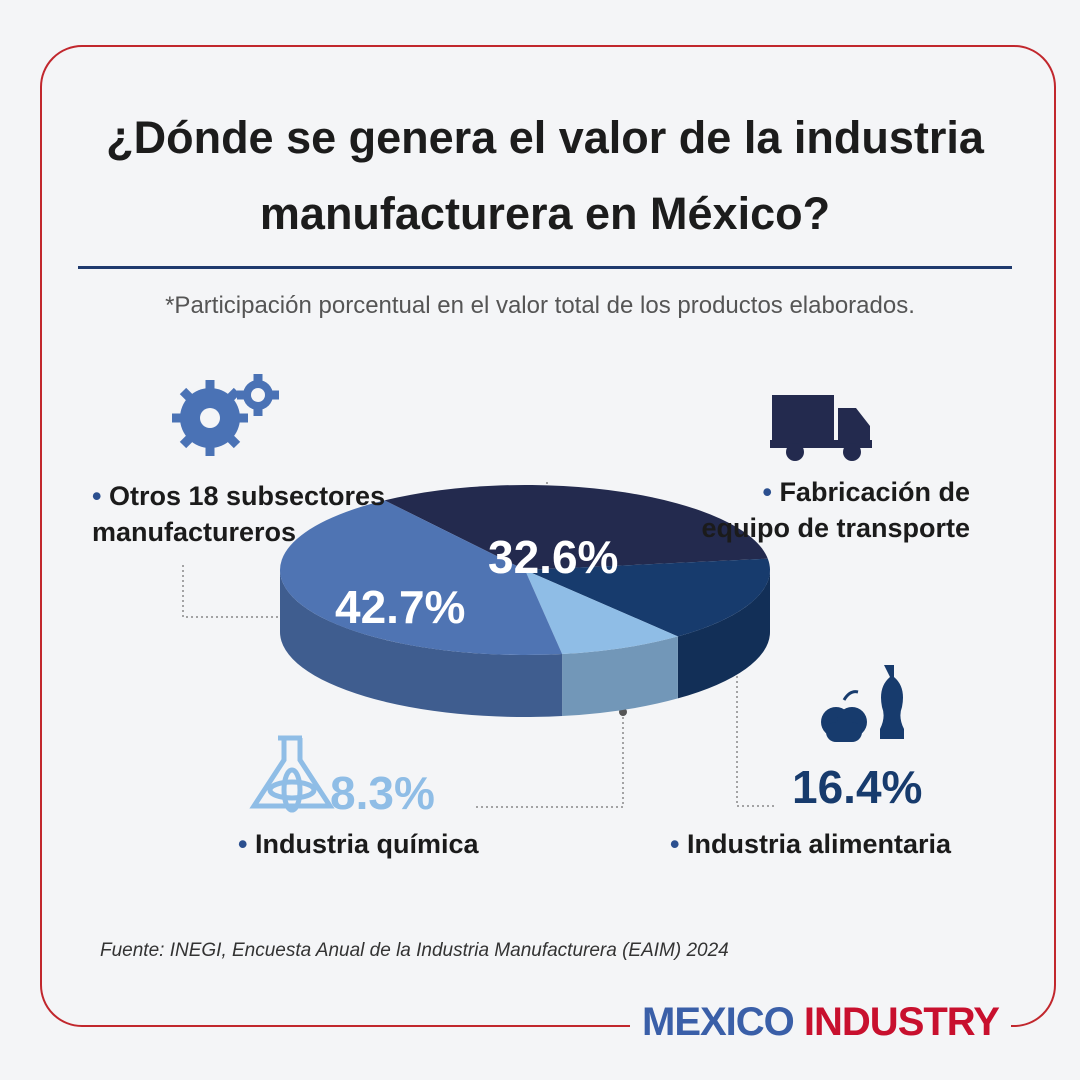  What do you see at coordinates (225, 415) in the screenshot?
I see `gear-icon` at bounding box center [225, 415].